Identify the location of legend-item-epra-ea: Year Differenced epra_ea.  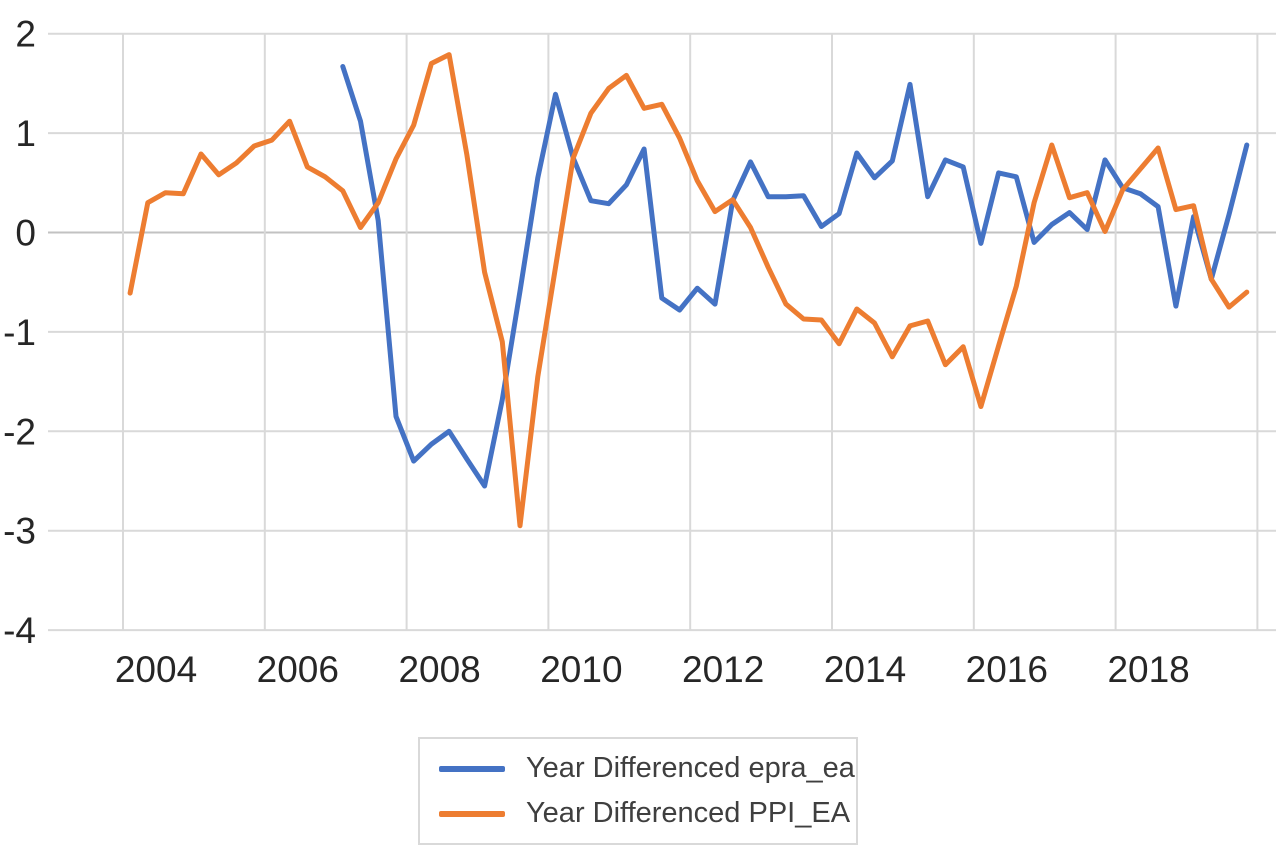
(647, 768).